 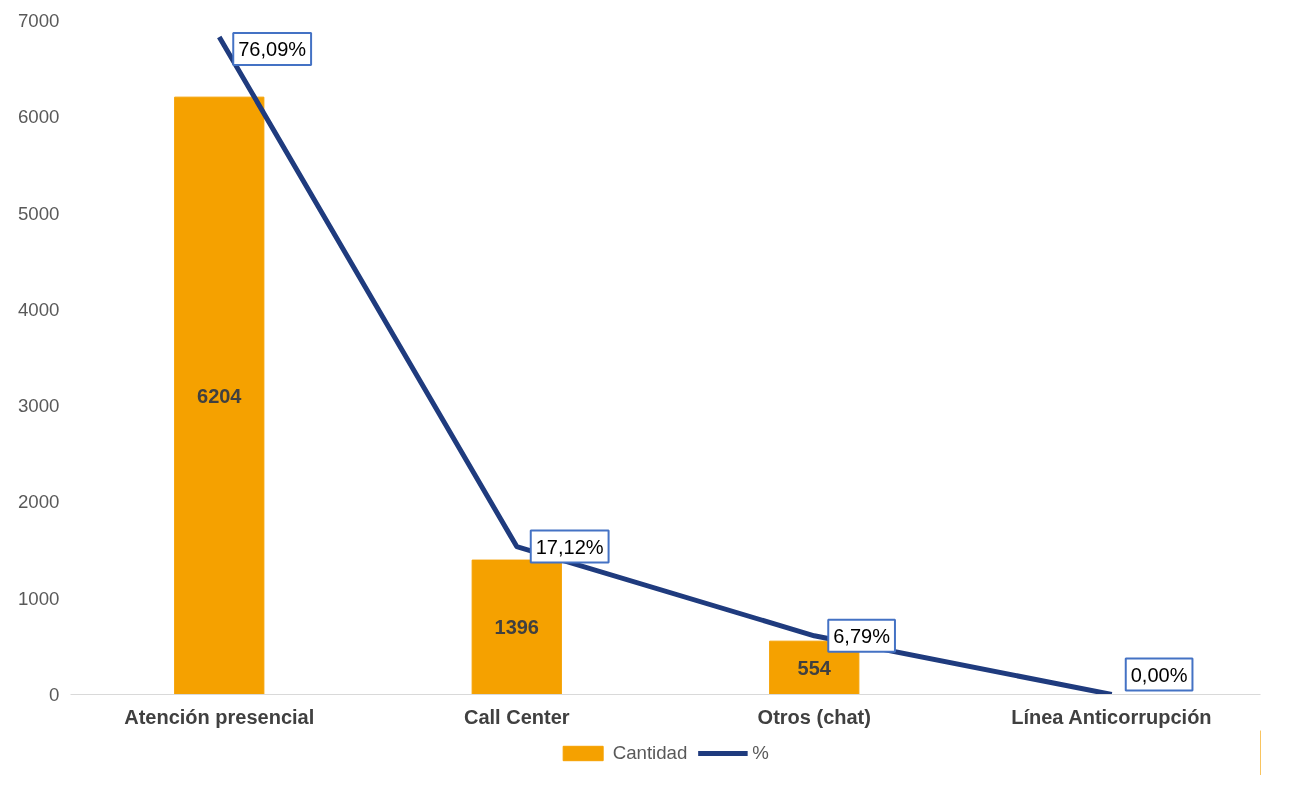 What do you see at coordinates (1159, 674) in the screenshot?
I see `data-label: 0,00%` at bounding box center [1159, 674].